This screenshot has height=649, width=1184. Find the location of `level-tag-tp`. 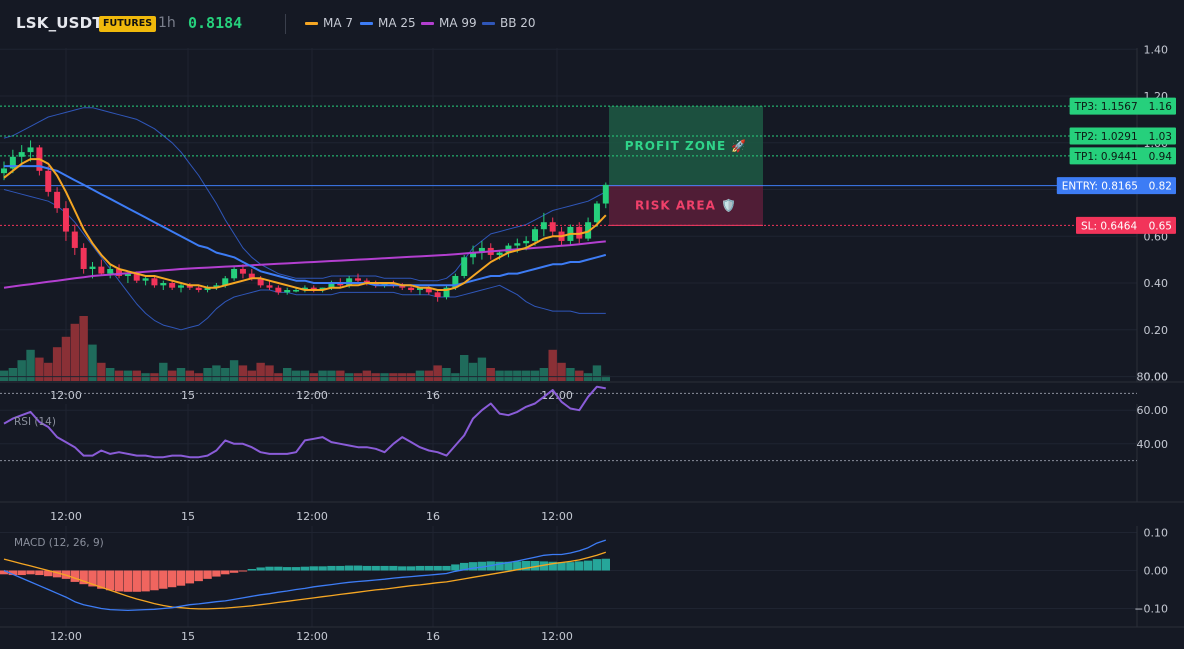

level-tag-tp is located at coordinates (1122, 106).